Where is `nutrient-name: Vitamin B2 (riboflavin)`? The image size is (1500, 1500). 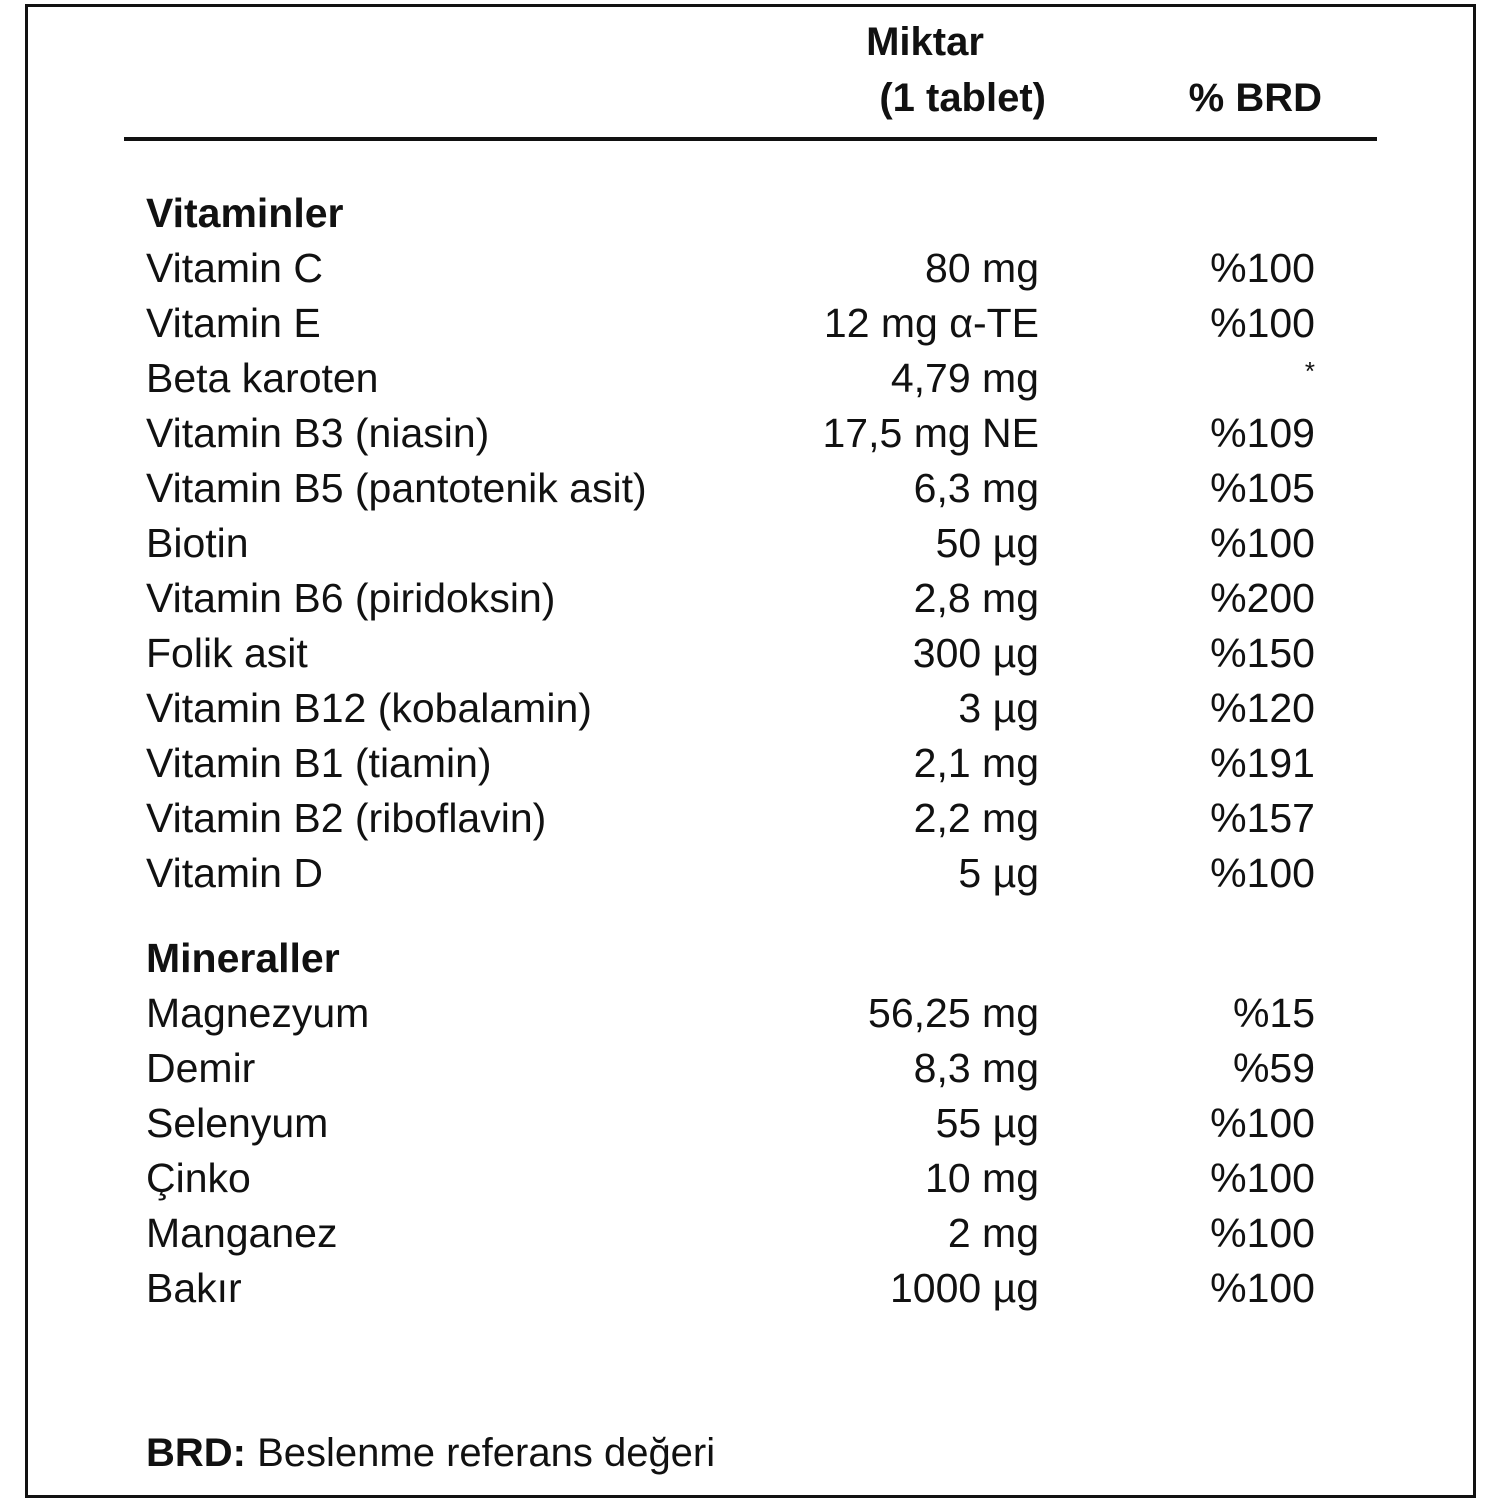 nutrient-name: Vitamin B2 (riboflavin) is located at coordinates (346, 818).